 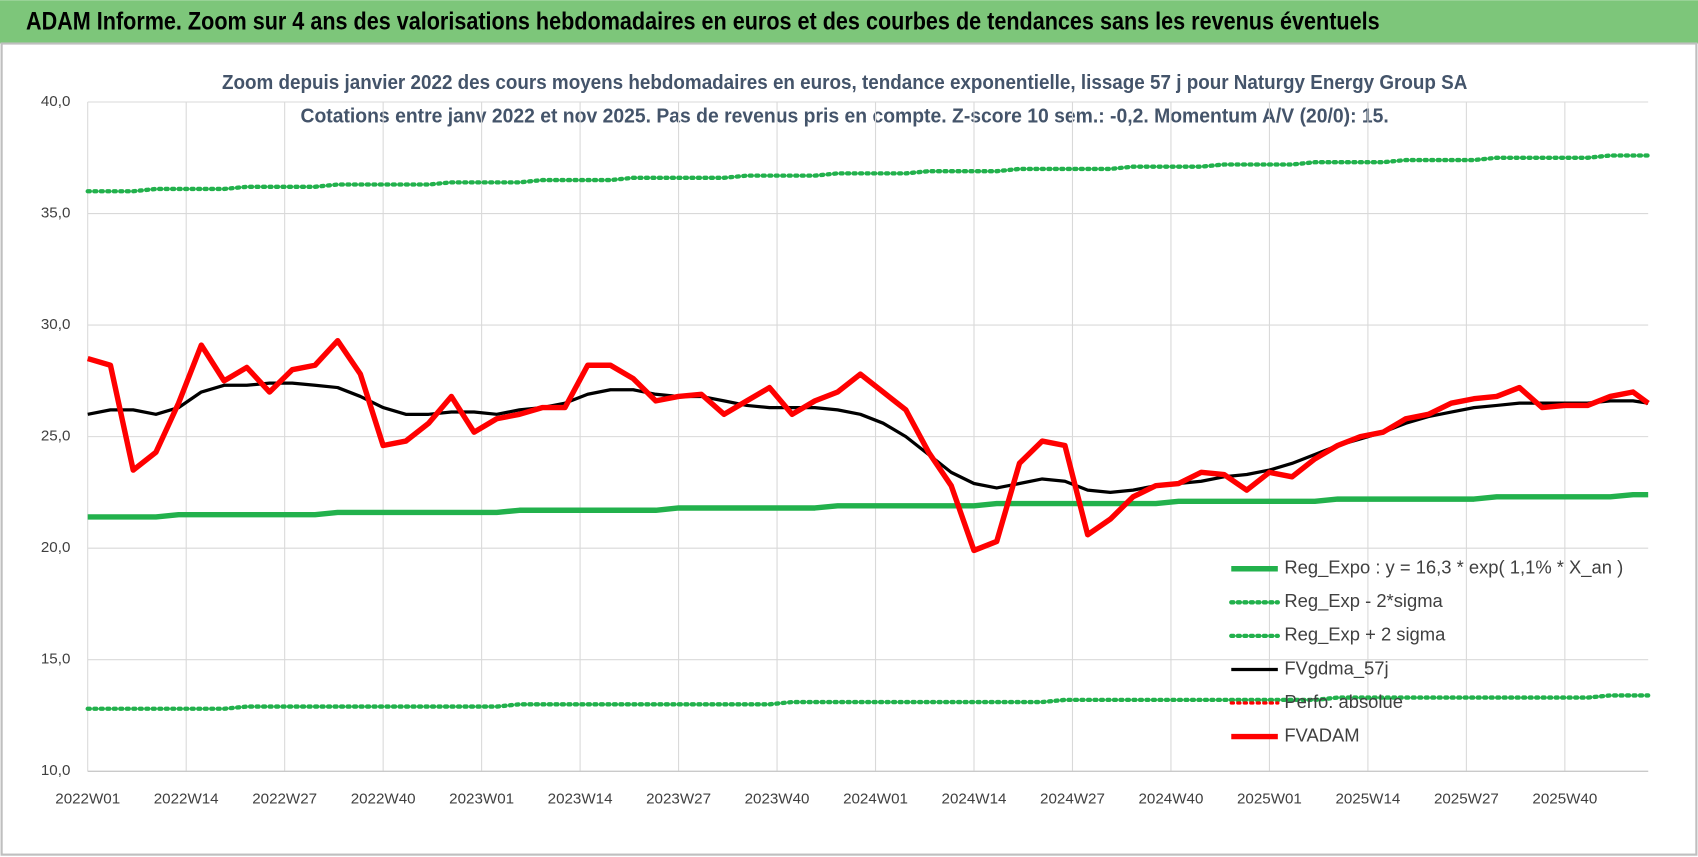 I want to click on x-tick-label: 2025W01, so click(x=1269, y=798).